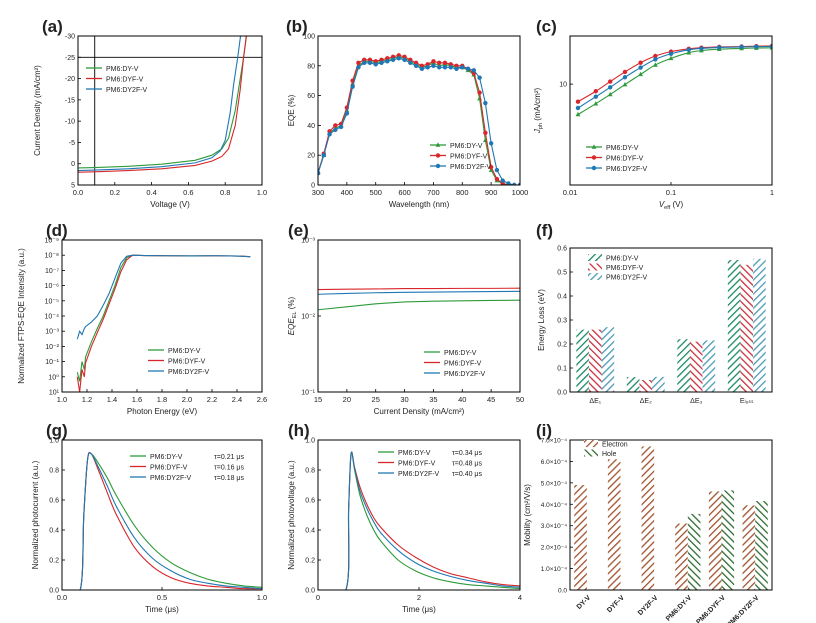 The height and width of the screenshot is (623, 816). What do you see at coordinates (162, 609) in the screenshot?
I see `x-axis-label: Time (μs)` at bounding box center [162, 609].